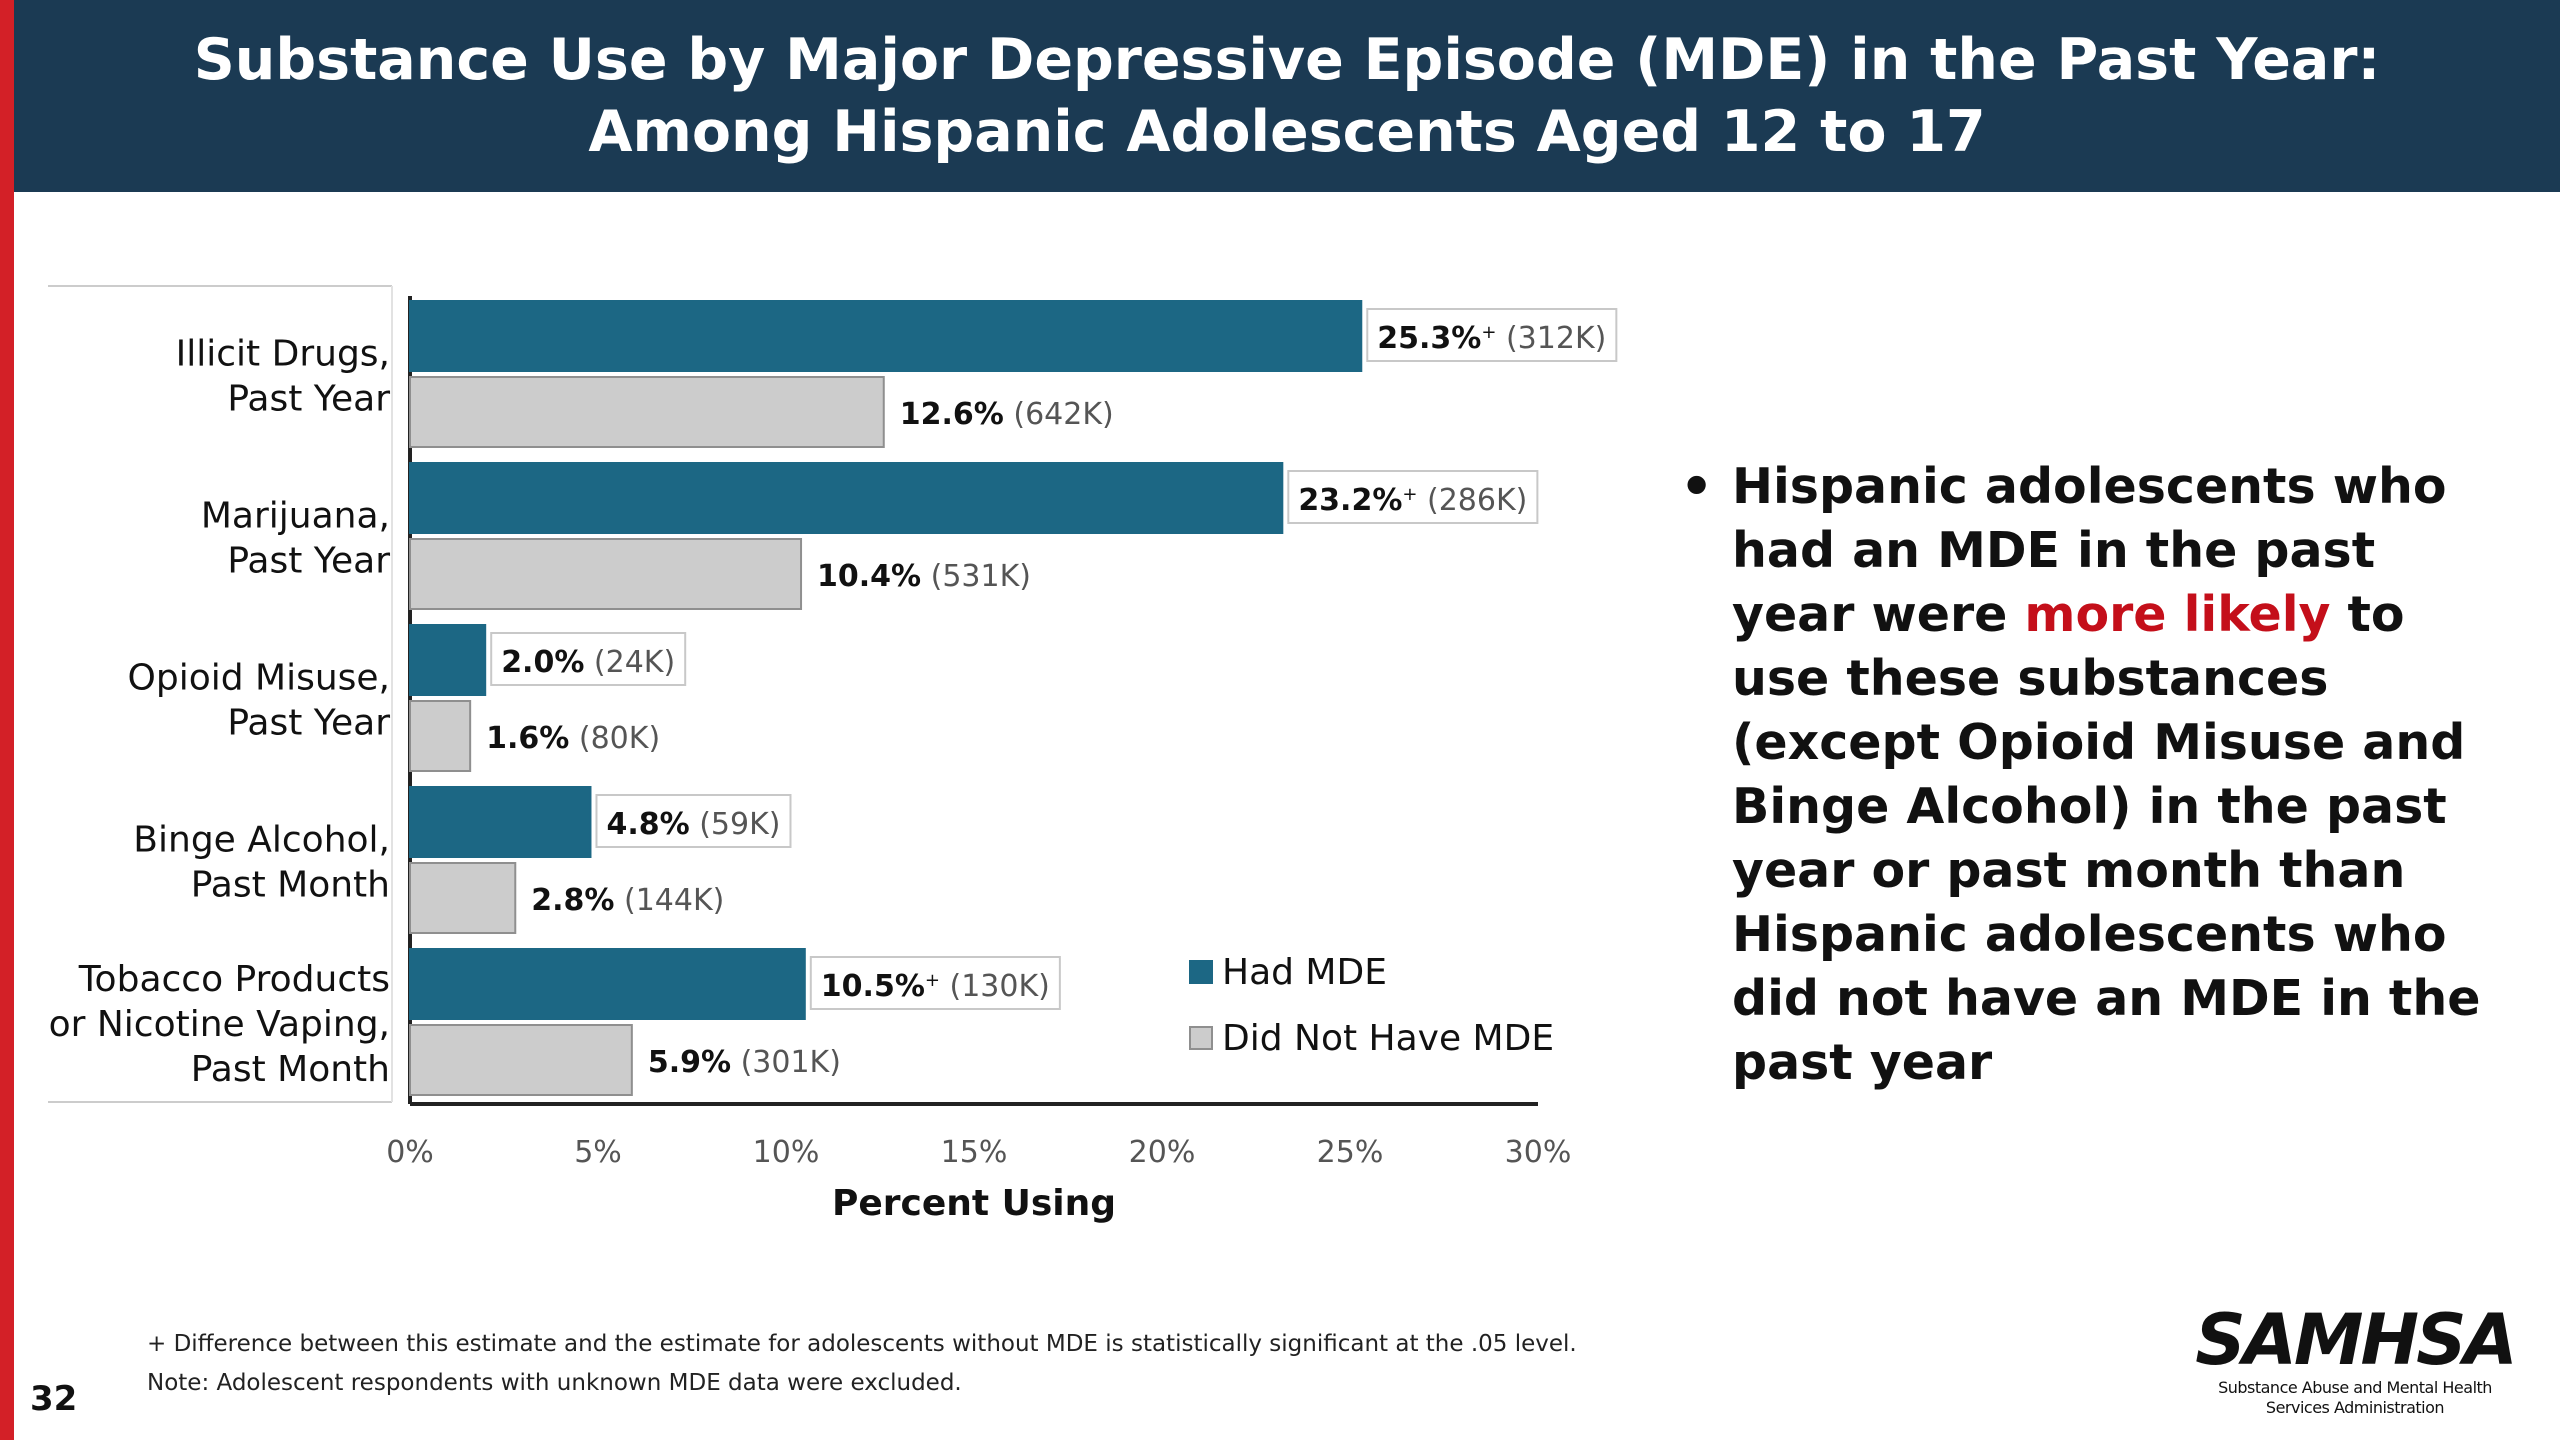 This screenshot has width=2560, height=1440. I want to click on data-label-no-mde: 12.6% (642K), so click(1007, 414).